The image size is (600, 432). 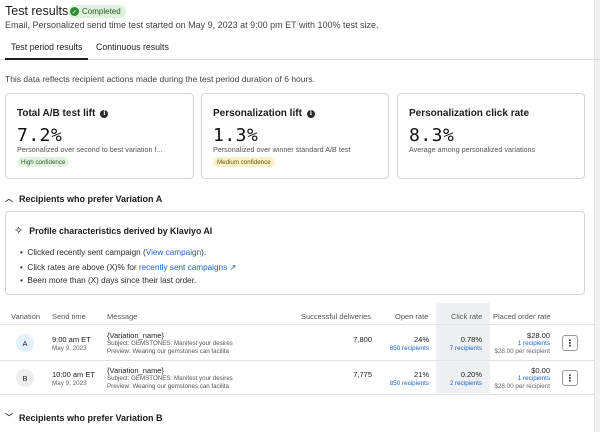 What do you see at coordinates (132, 47) in the screenshot?
I see `tab-continuous-results: Continuous results` at bounding box center [132, 47].